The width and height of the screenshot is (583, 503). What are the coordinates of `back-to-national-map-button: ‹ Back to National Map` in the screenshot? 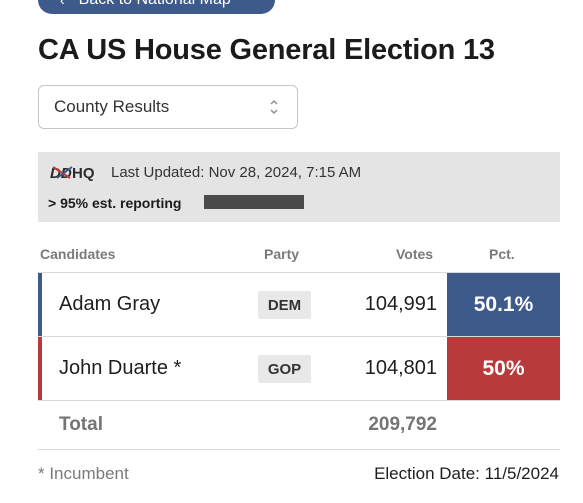 It's located at (156, 7).